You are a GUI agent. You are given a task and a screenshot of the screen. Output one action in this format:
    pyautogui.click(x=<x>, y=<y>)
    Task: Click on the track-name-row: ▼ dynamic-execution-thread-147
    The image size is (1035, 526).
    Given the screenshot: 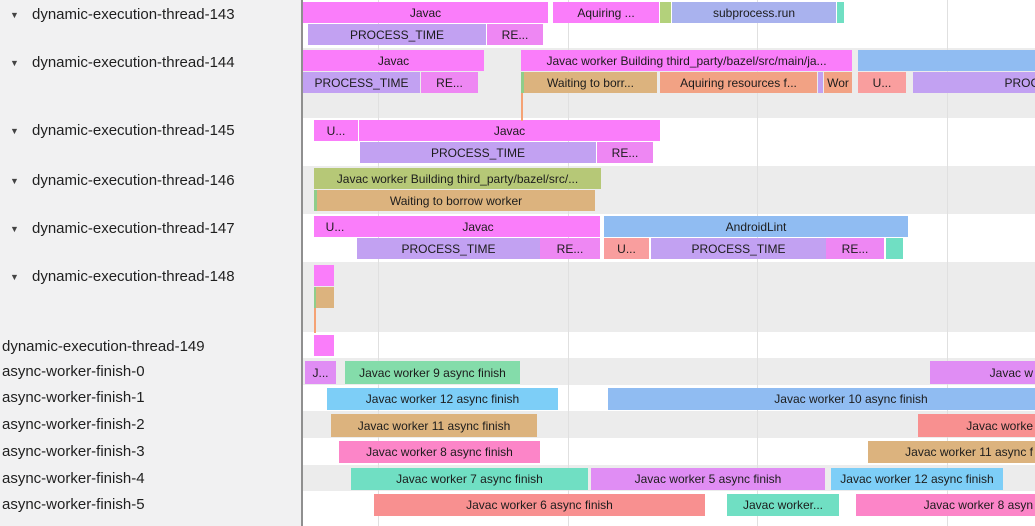 What is the action you would take?
    pyautogui.click(x=117, y=228)
    